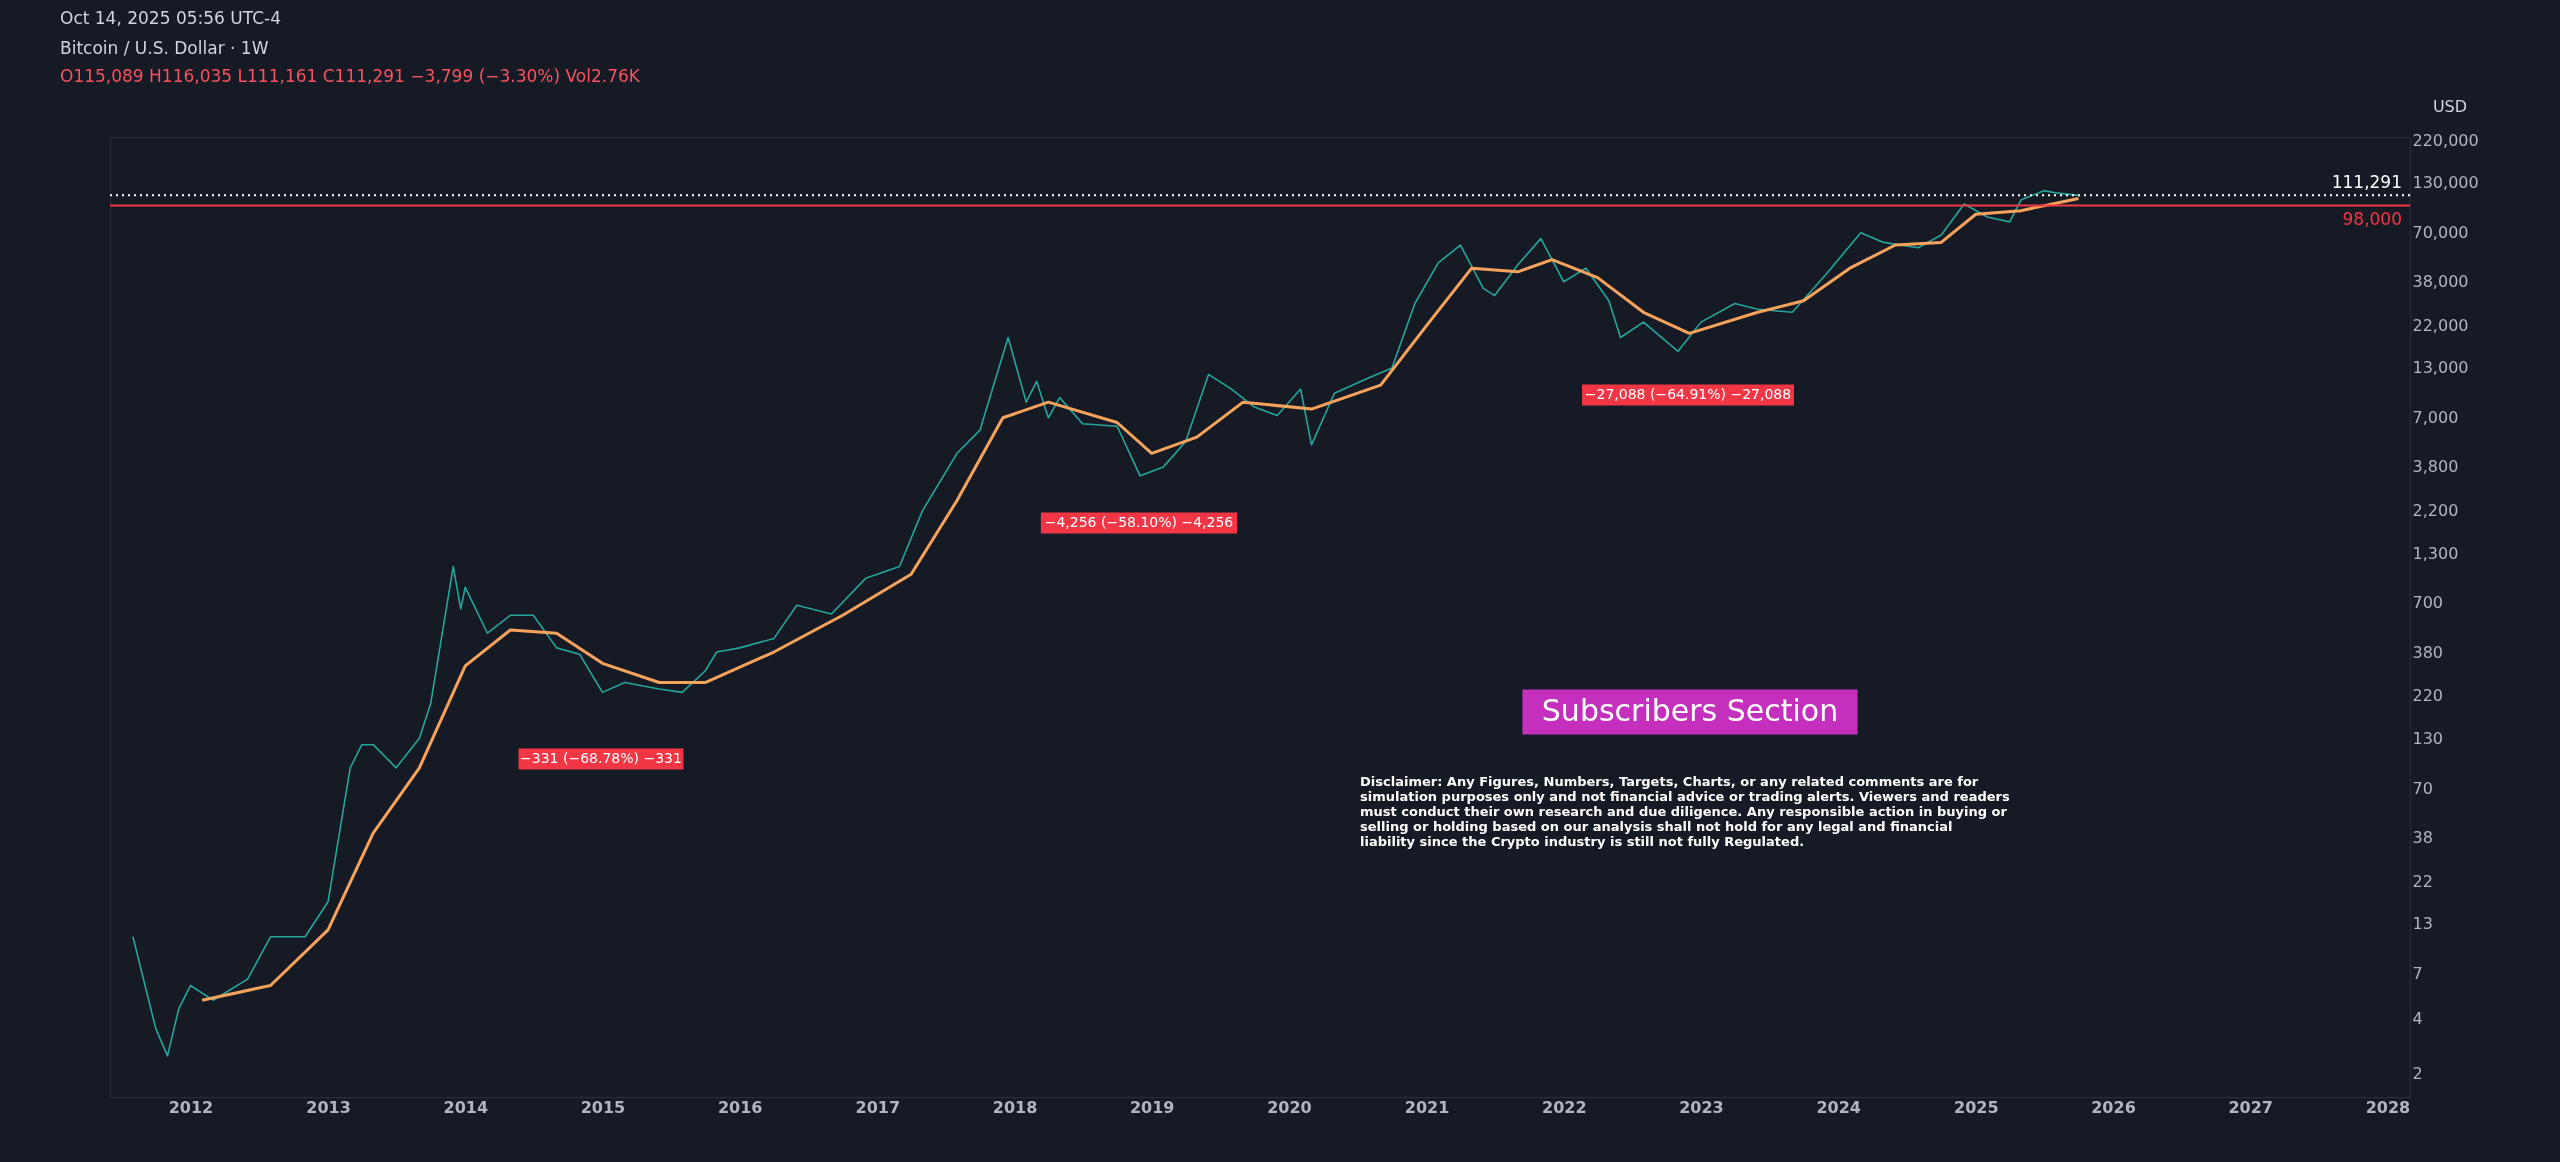 The width and height of the screenshot is (2560, 1162). What do you see at coordinates (2428, 652) in the screenshot?
I see `y-tick-label: 380` at bounding box center [2428, 652].